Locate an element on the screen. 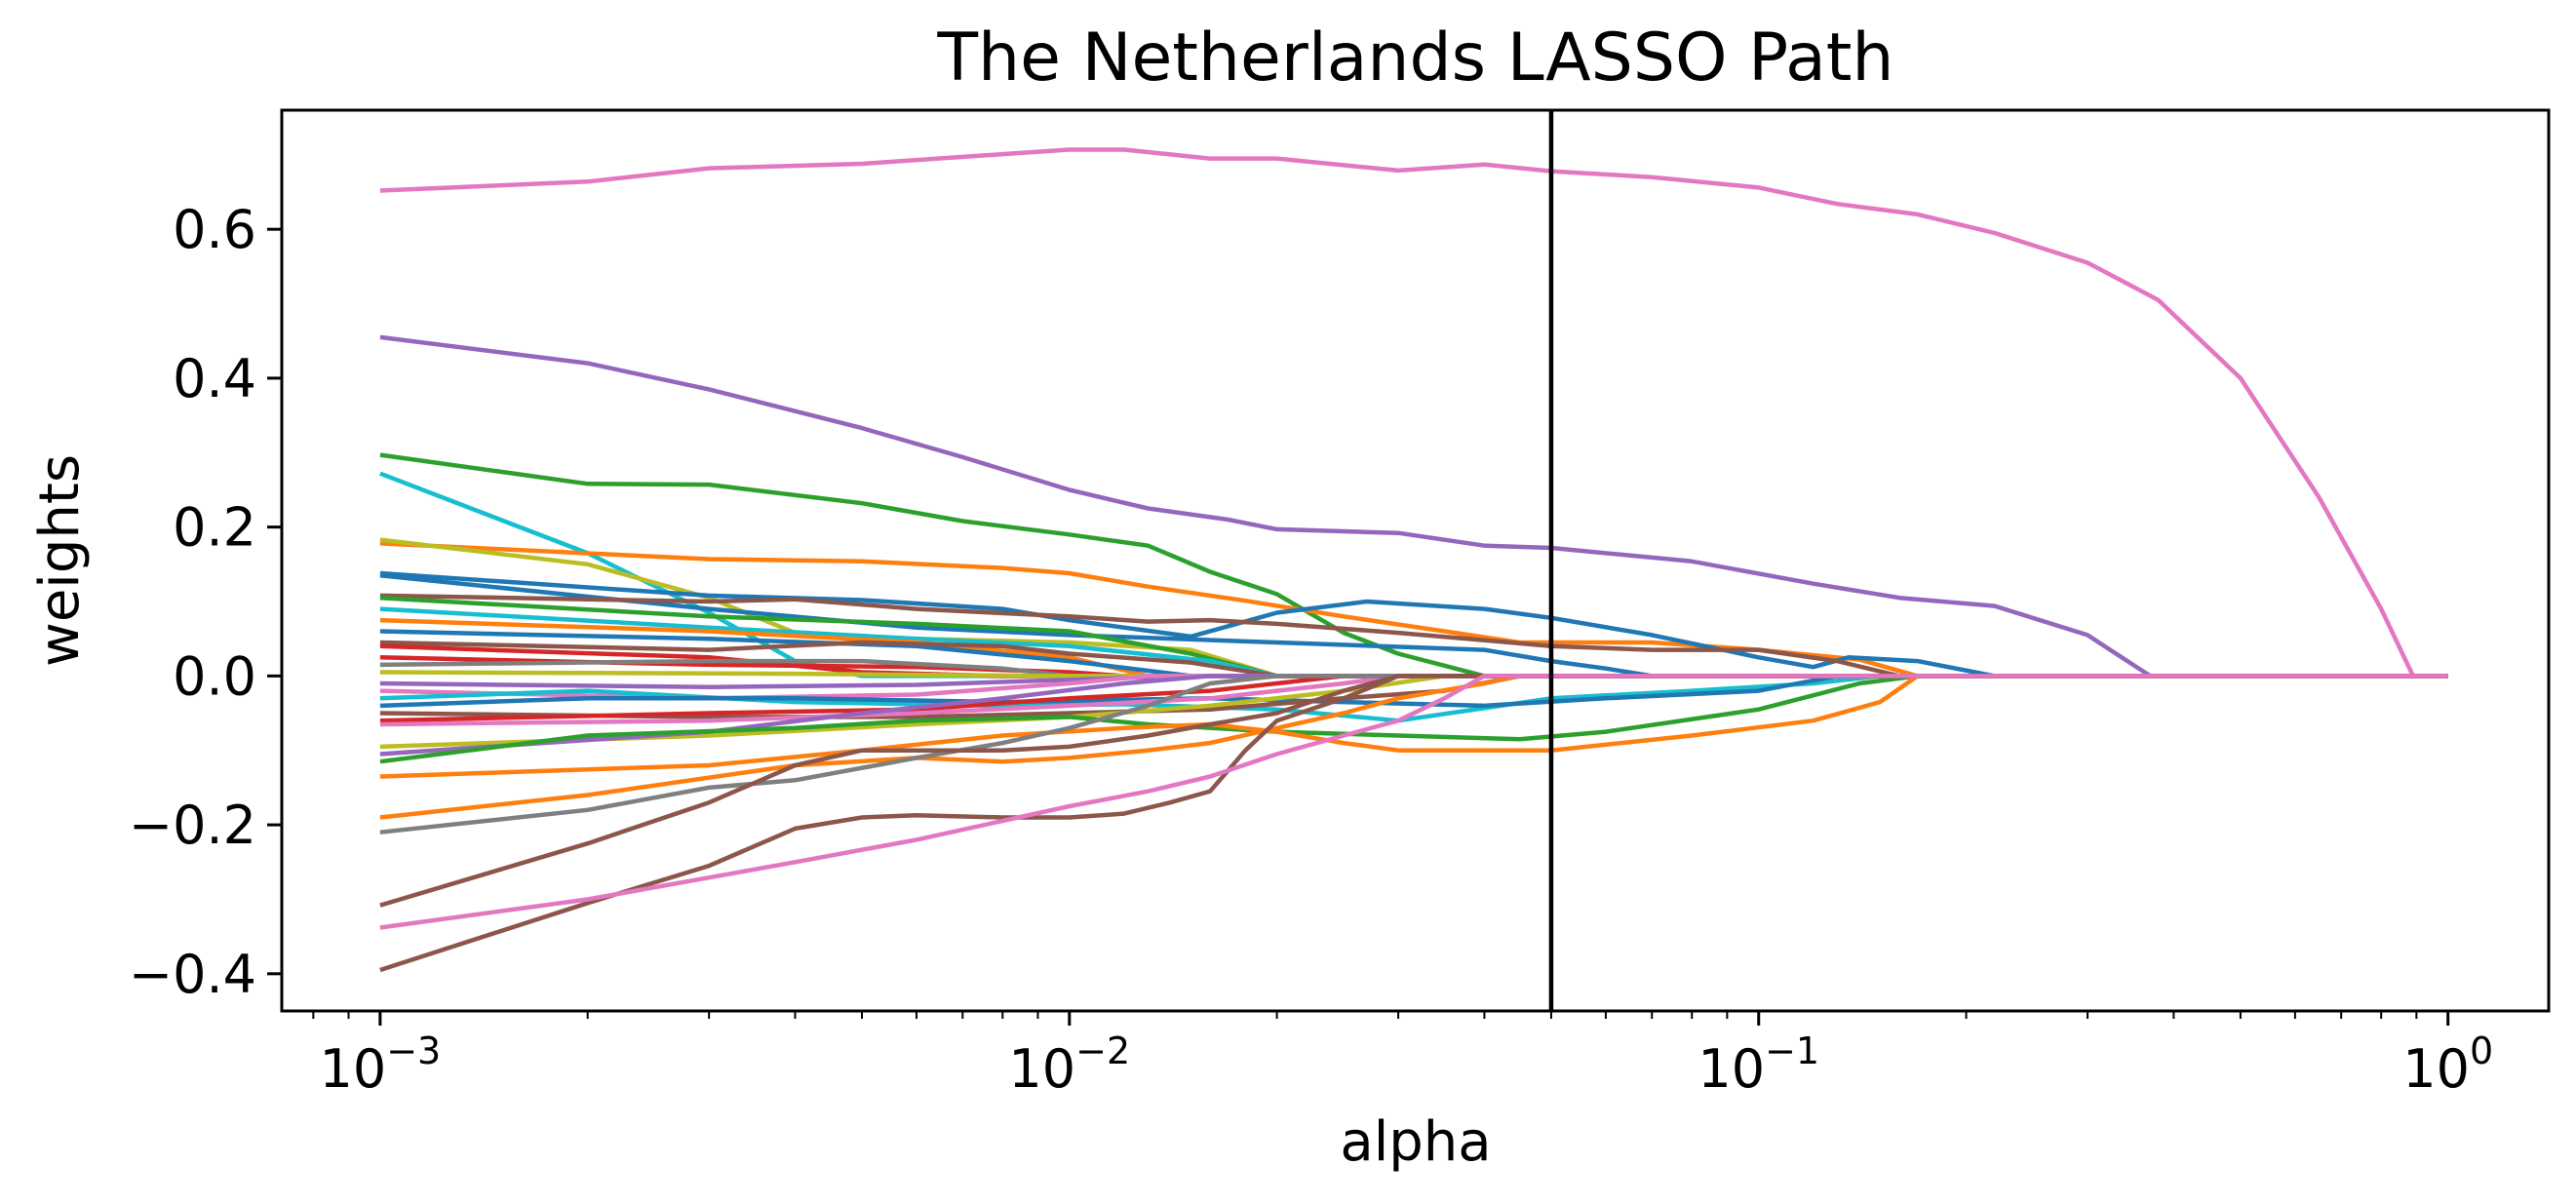 The image size is (2576, 1204). y-tick-label-4: 0.0 is located at coordinates (214, 676).